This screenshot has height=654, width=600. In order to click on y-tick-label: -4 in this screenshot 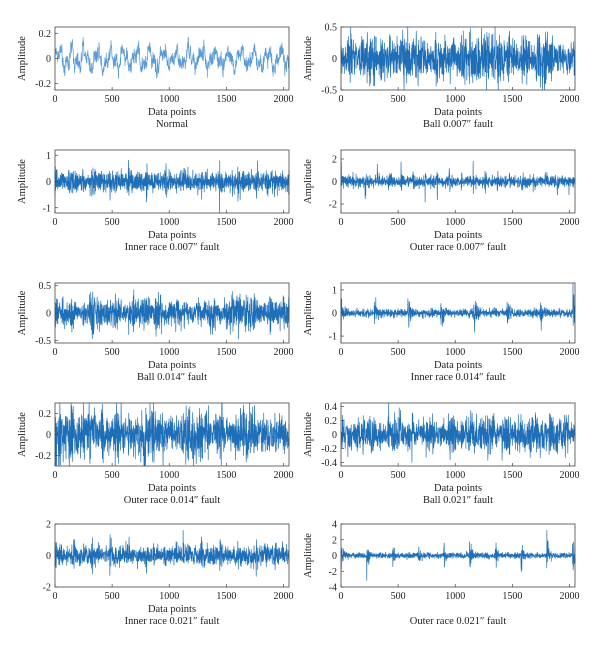, I will do `click(333, 588)`.